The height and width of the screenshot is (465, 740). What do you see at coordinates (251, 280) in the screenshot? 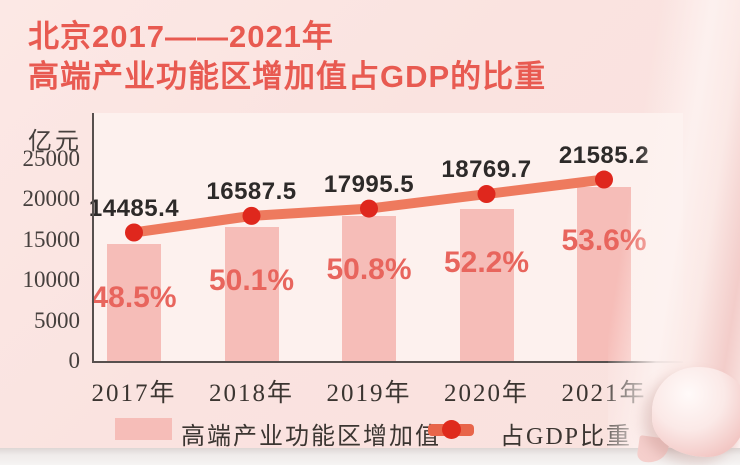
I see `percent-label-2018年: 50.1%` at bounding box center [251, 280].